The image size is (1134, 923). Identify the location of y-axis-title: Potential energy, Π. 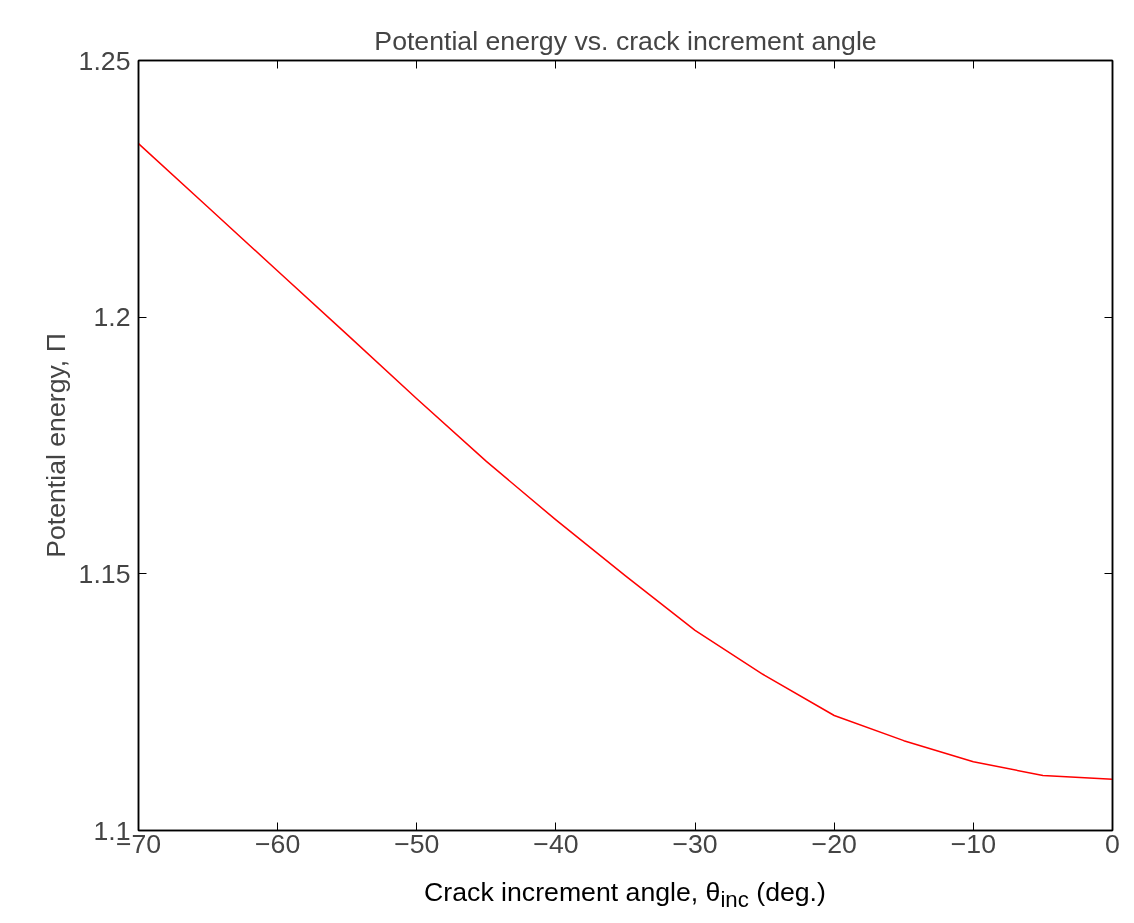
(55, 445).